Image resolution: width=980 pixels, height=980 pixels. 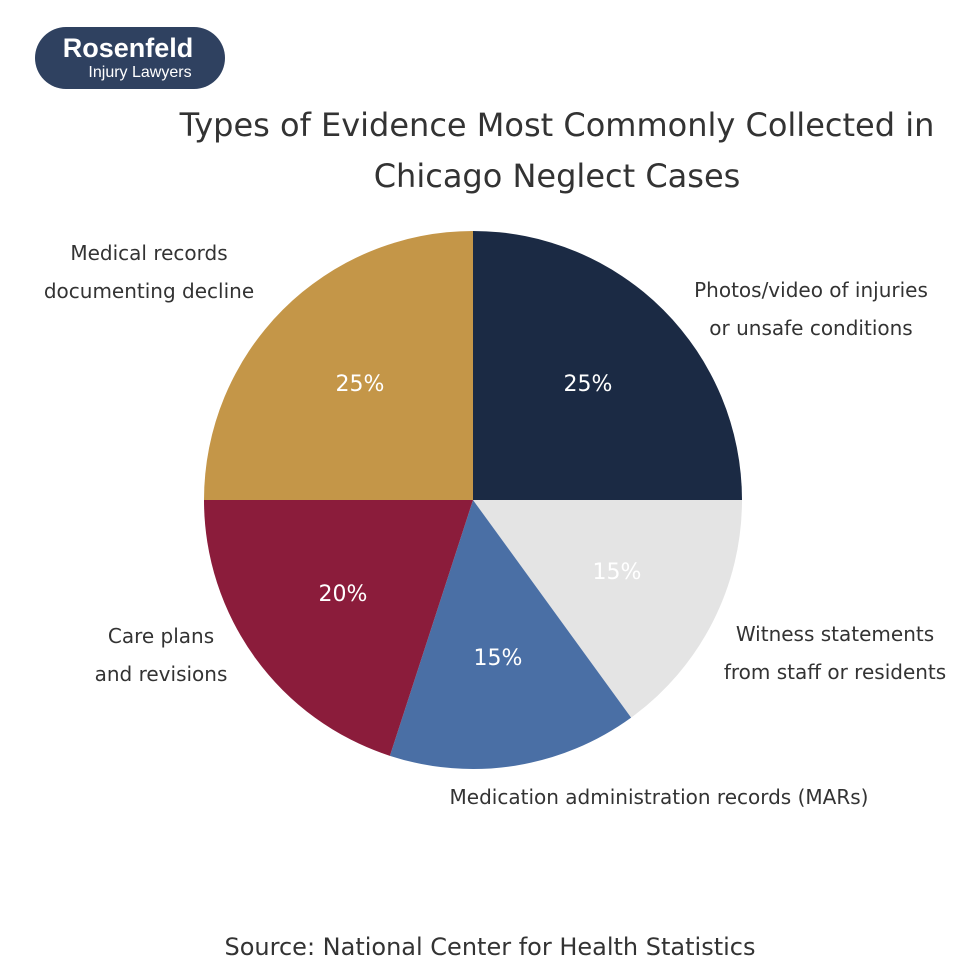 What do you see at coordinates (343, 594) in the screenshot?
I see `value-label: 20%` at bounding box center [343, 594].